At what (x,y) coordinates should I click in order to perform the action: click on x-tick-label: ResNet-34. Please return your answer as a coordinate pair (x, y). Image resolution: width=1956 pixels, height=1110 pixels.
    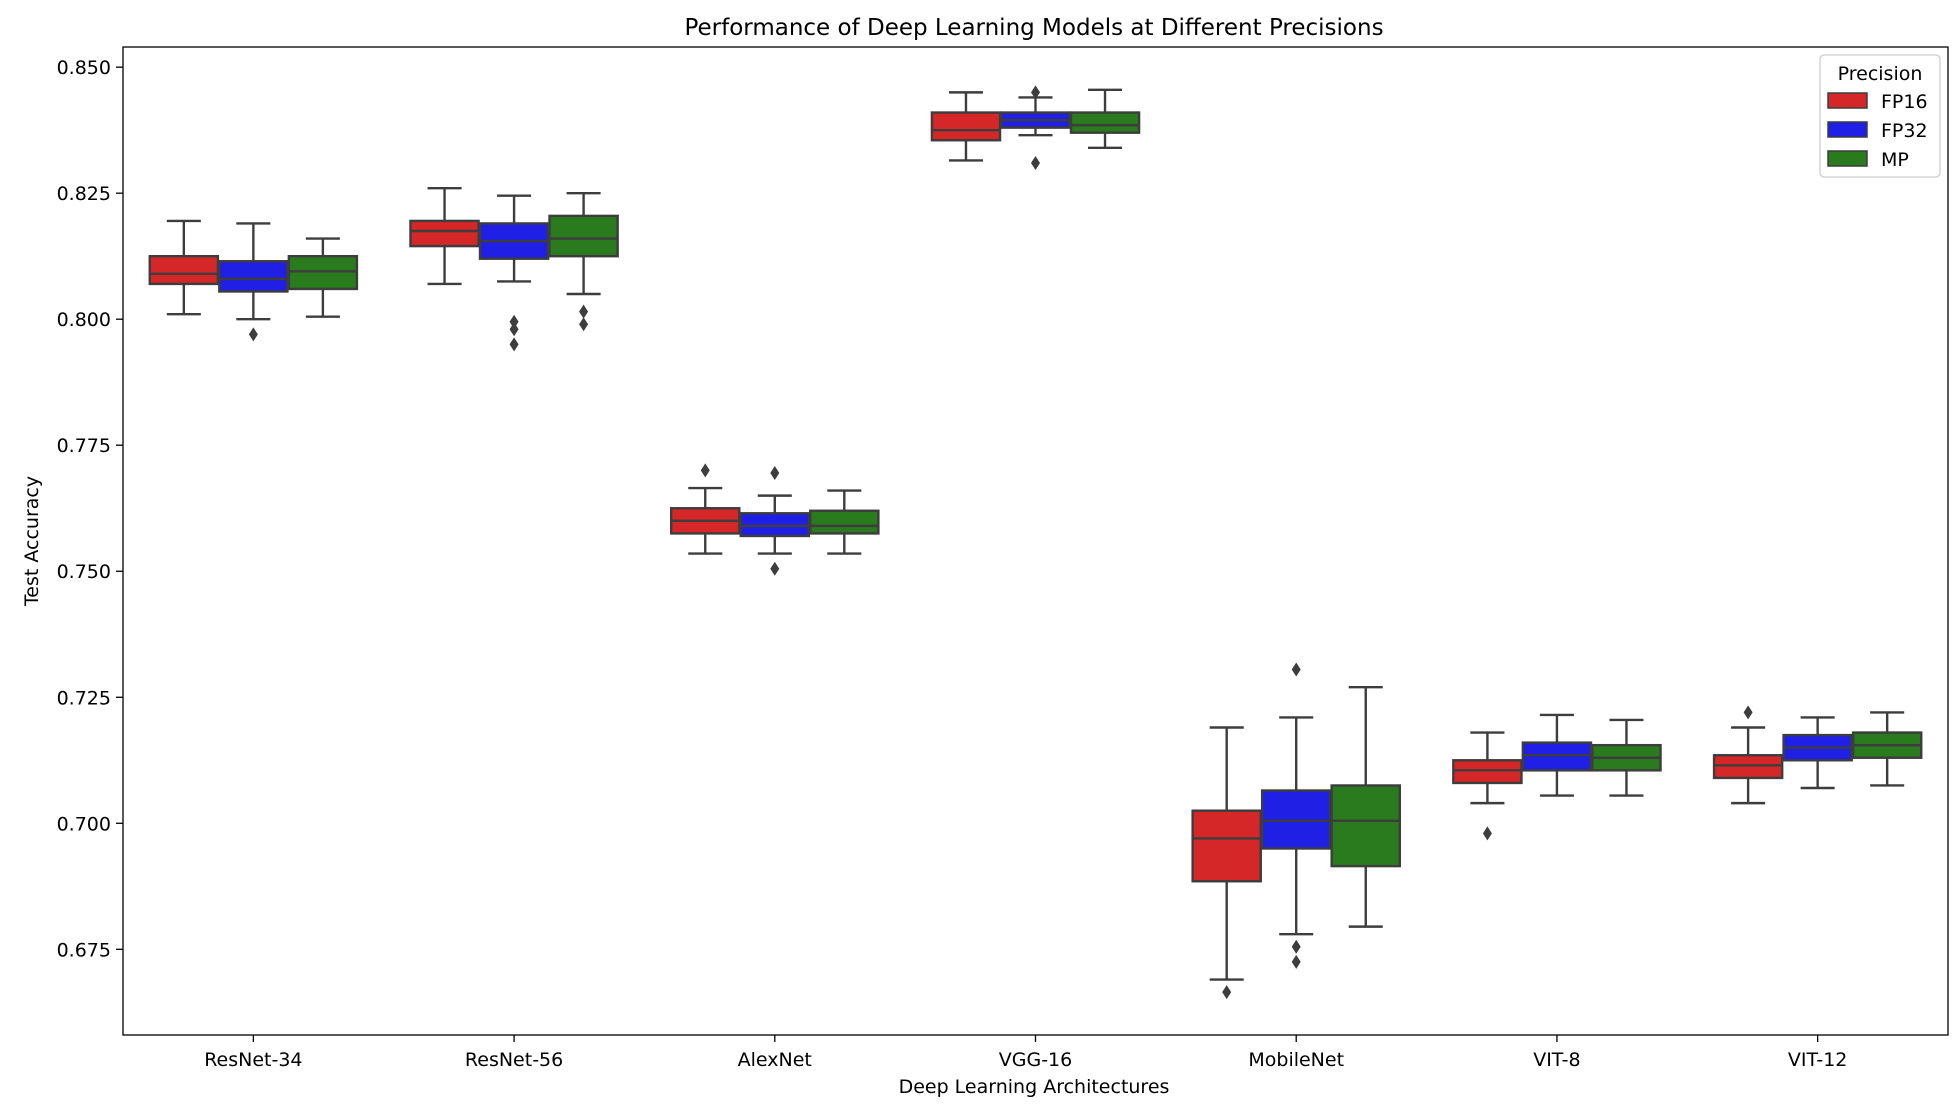
    Looking at the image, I should click on (253, 1060).